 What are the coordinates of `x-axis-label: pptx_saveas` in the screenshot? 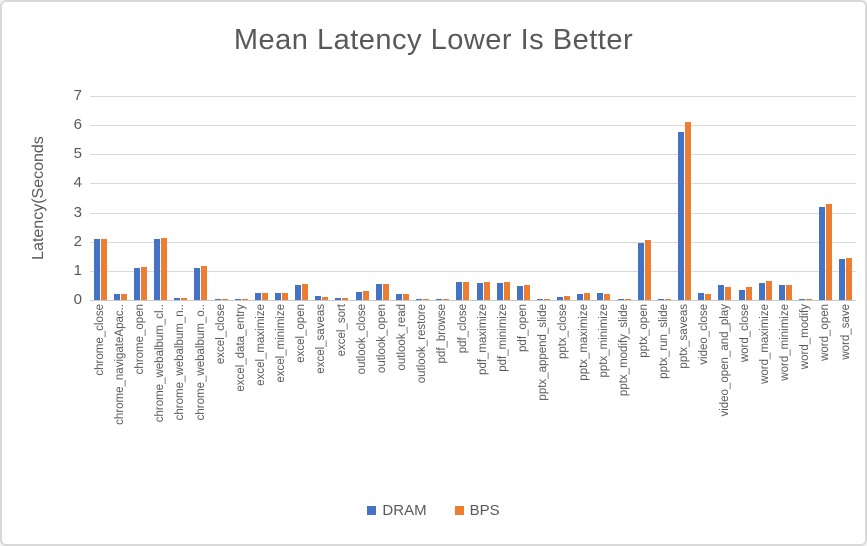 It's located at (684, 336).